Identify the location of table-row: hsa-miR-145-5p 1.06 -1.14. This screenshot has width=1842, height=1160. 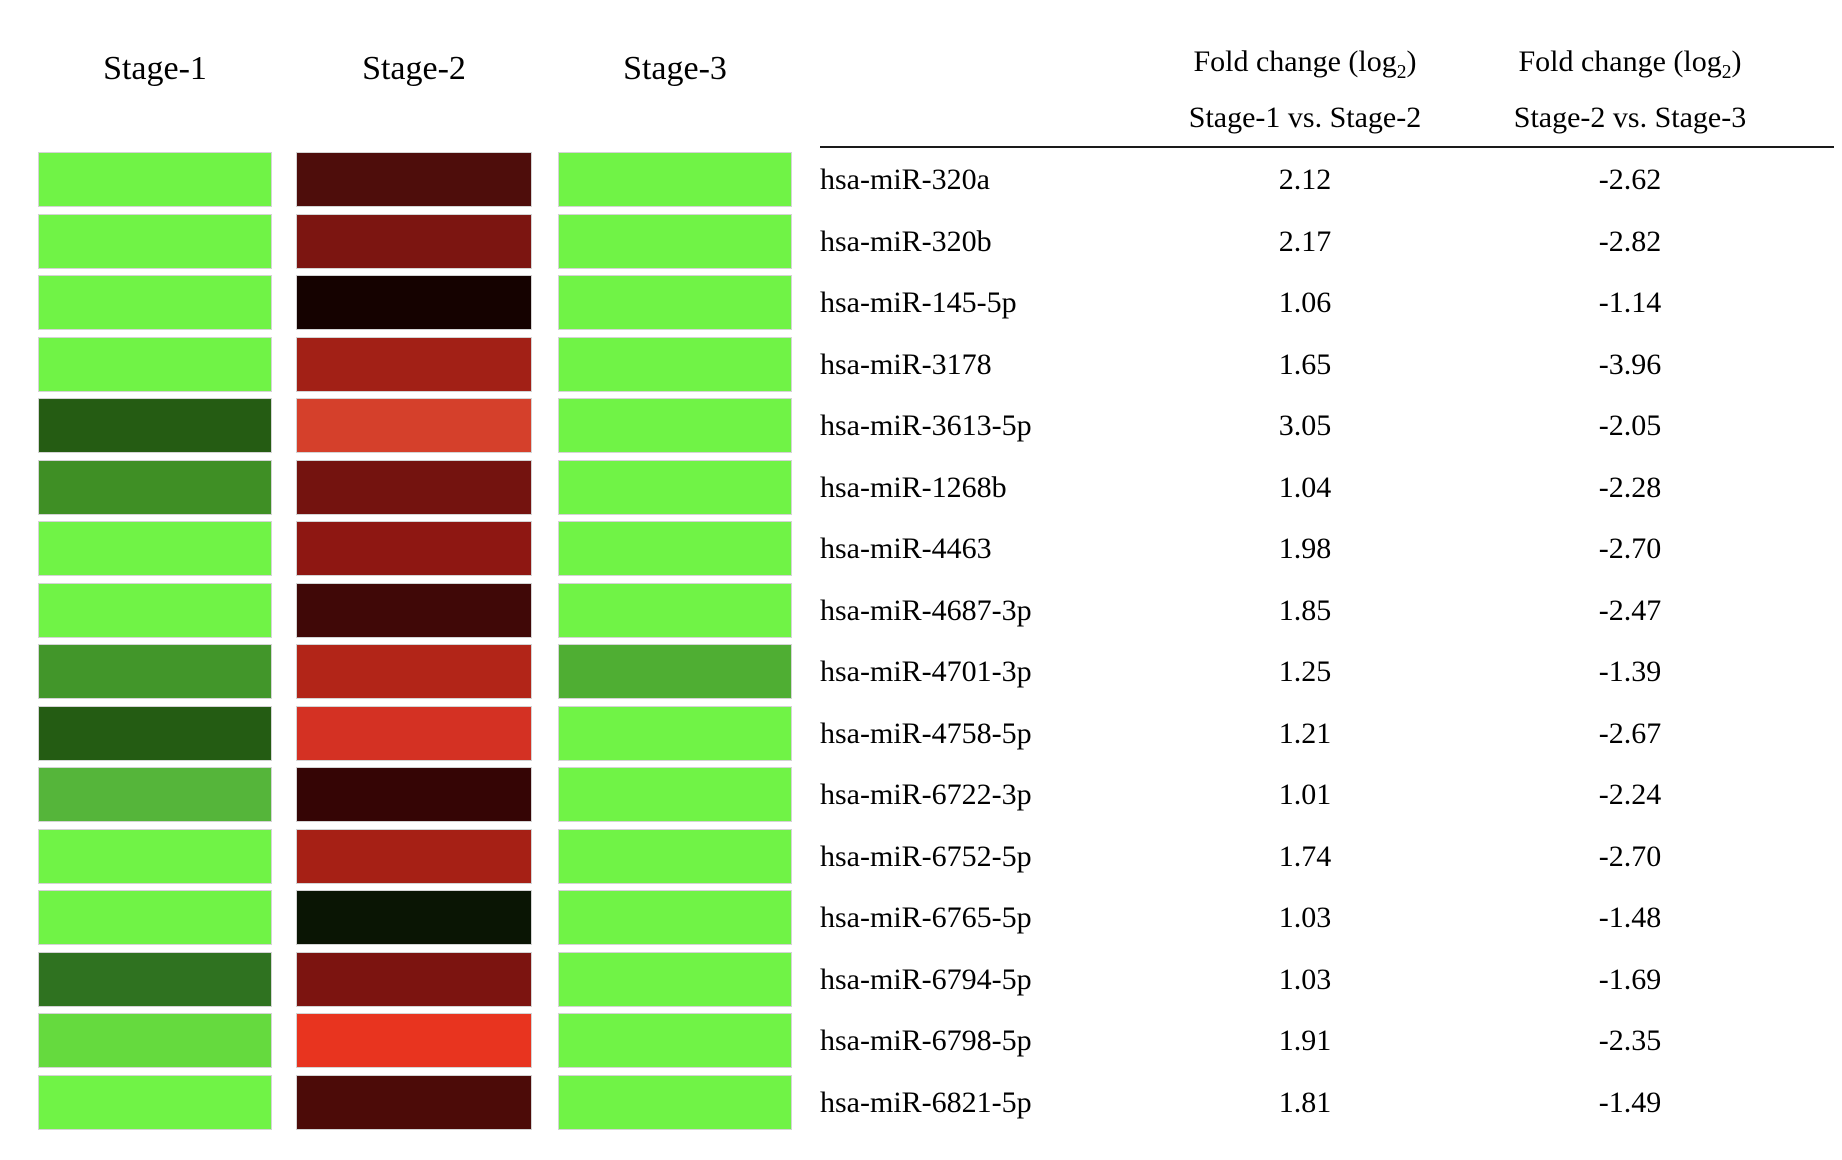
(921, 302).